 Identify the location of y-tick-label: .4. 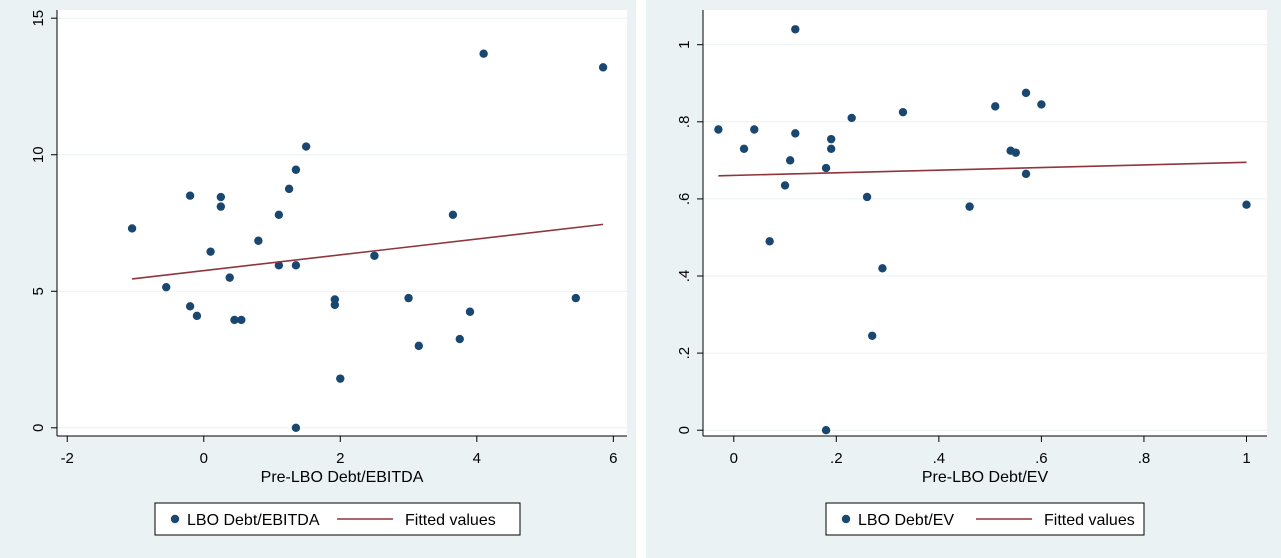
(684, 276).